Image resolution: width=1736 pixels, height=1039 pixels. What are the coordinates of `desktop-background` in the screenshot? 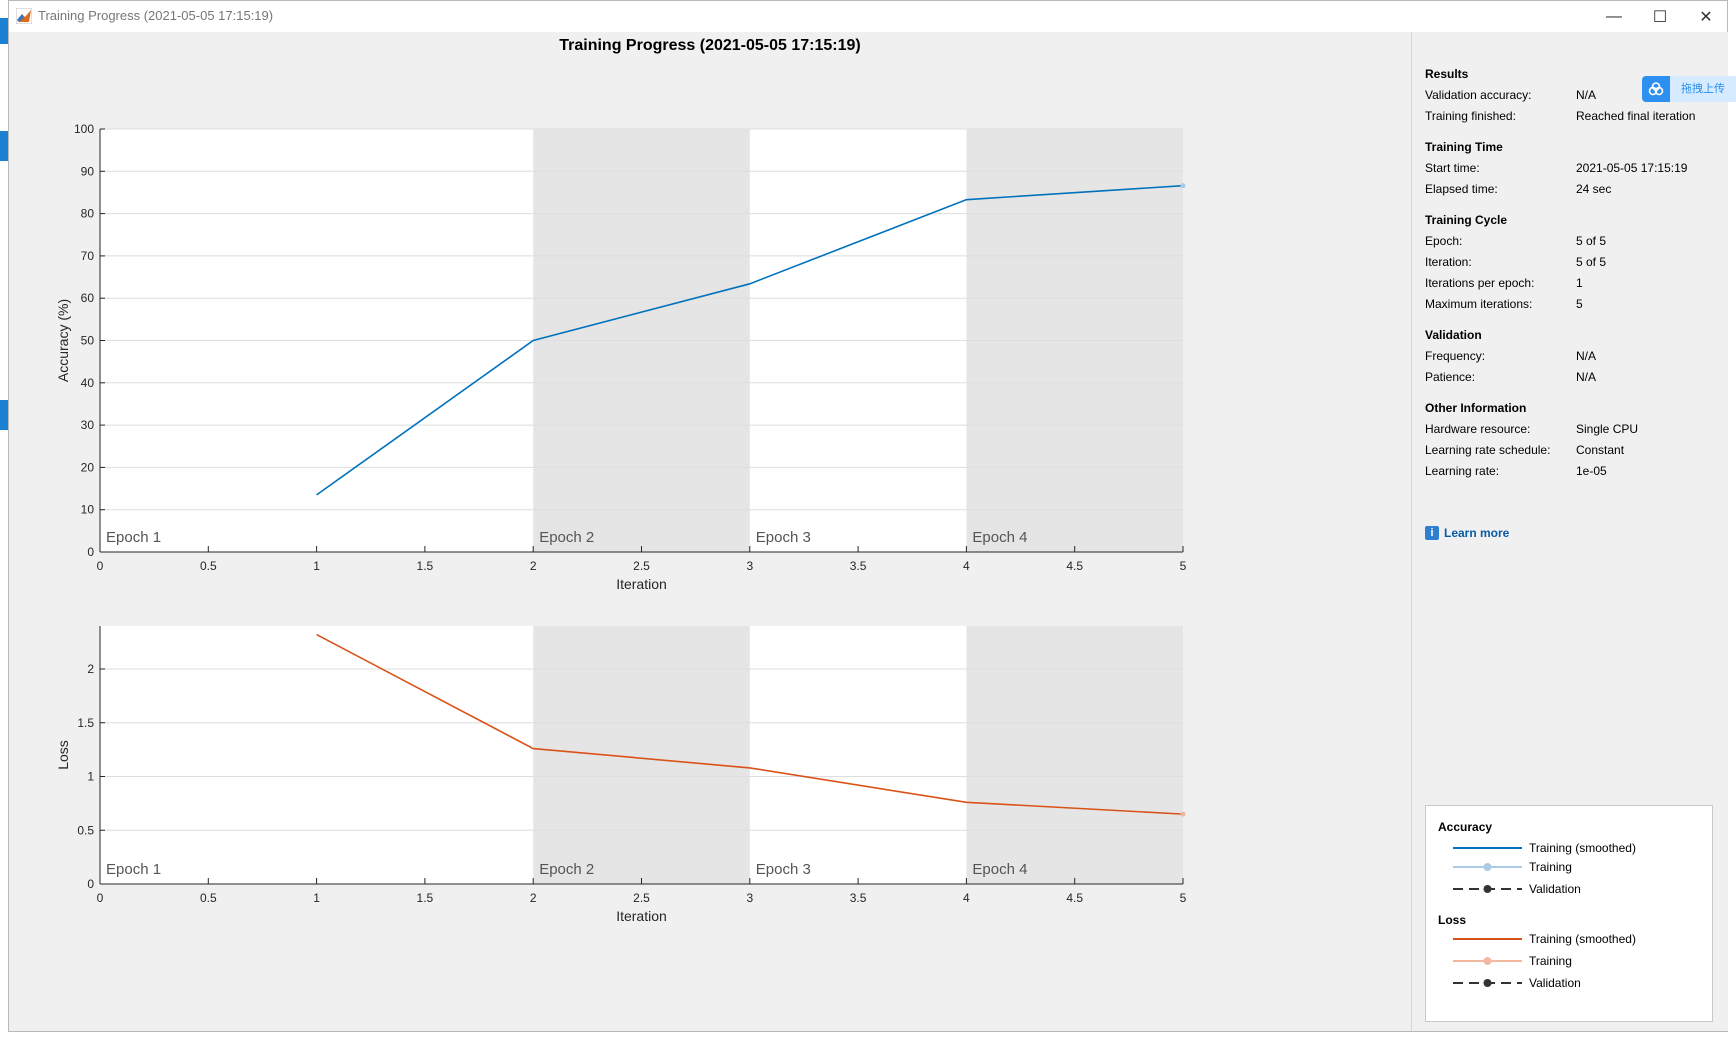 It's located at (4, 519).